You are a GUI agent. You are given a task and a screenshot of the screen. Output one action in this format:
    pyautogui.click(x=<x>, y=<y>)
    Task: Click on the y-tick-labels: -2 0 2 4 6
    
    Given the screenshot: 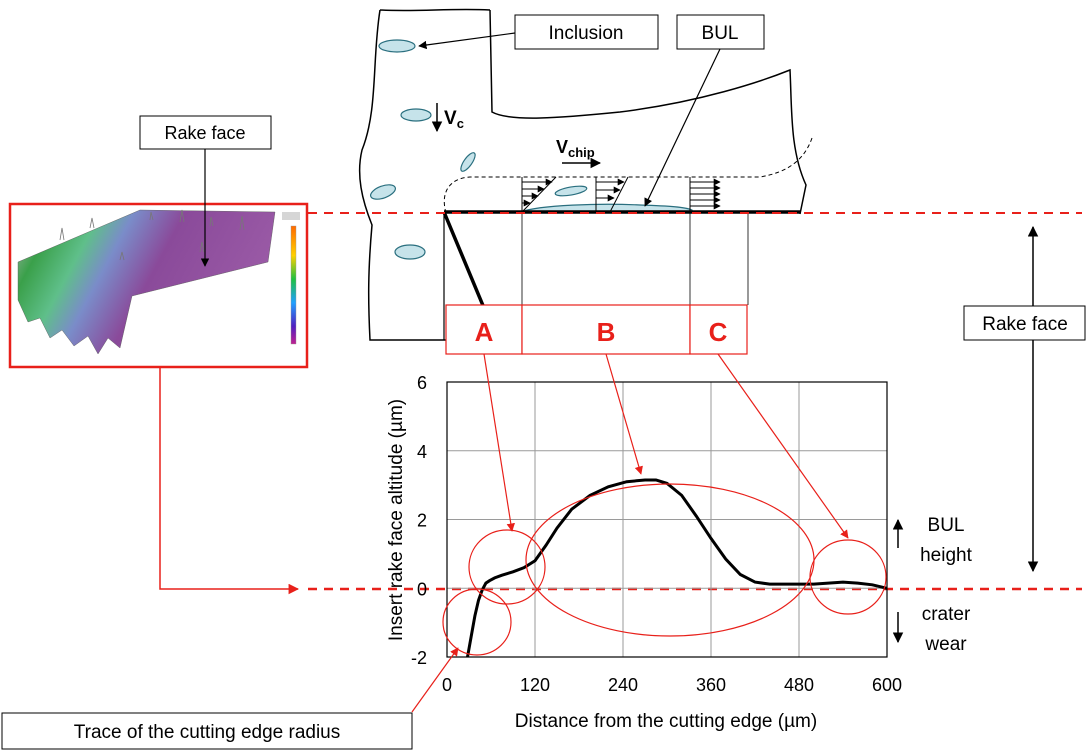 What is the action you would take?
    pyautogui.click(x=419, y=520)
    